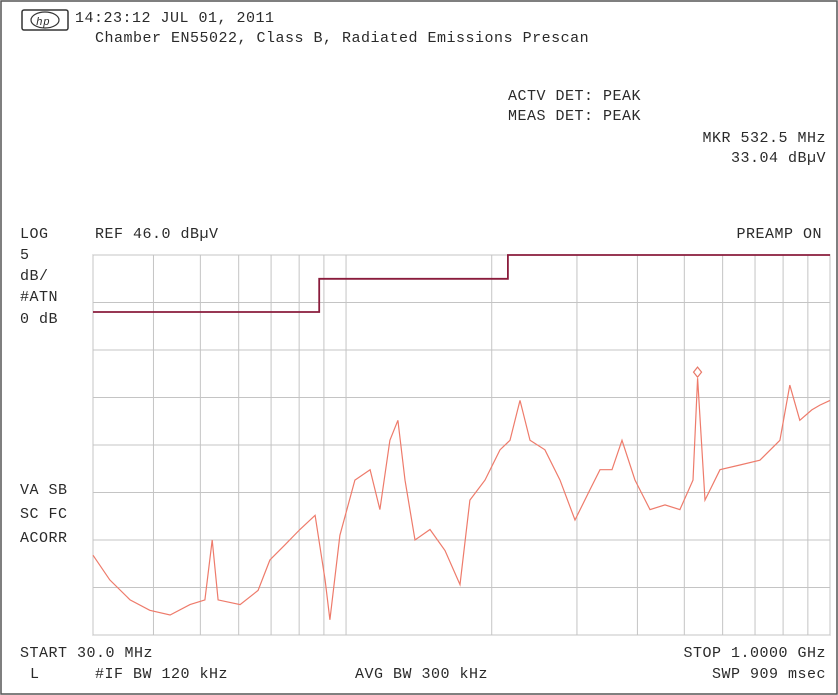 This screenshot has height=695, width=838. Describe the element at coordinates (574, 96) in the screenshot. I see `active-detector: ACTV DET: PEAK` at that location.